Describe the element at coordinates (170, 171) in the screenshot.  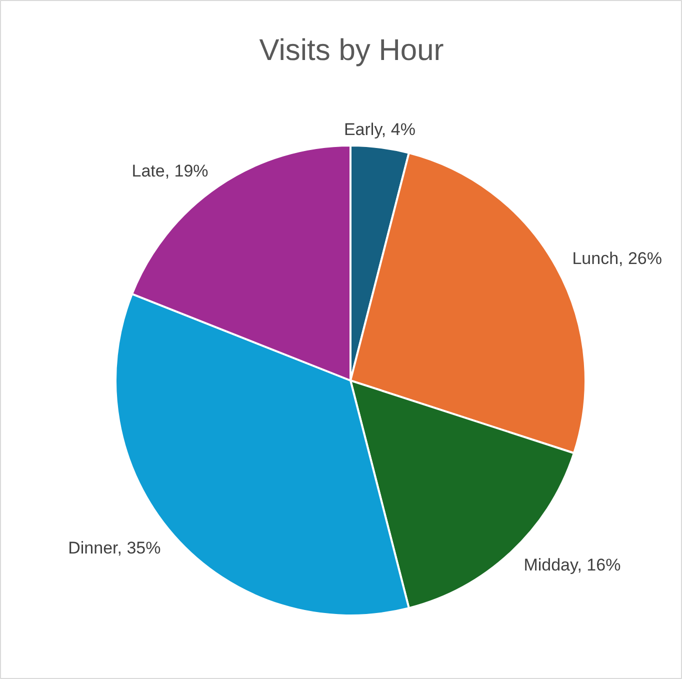
I see `slice-label: Late, 19%` at that location.